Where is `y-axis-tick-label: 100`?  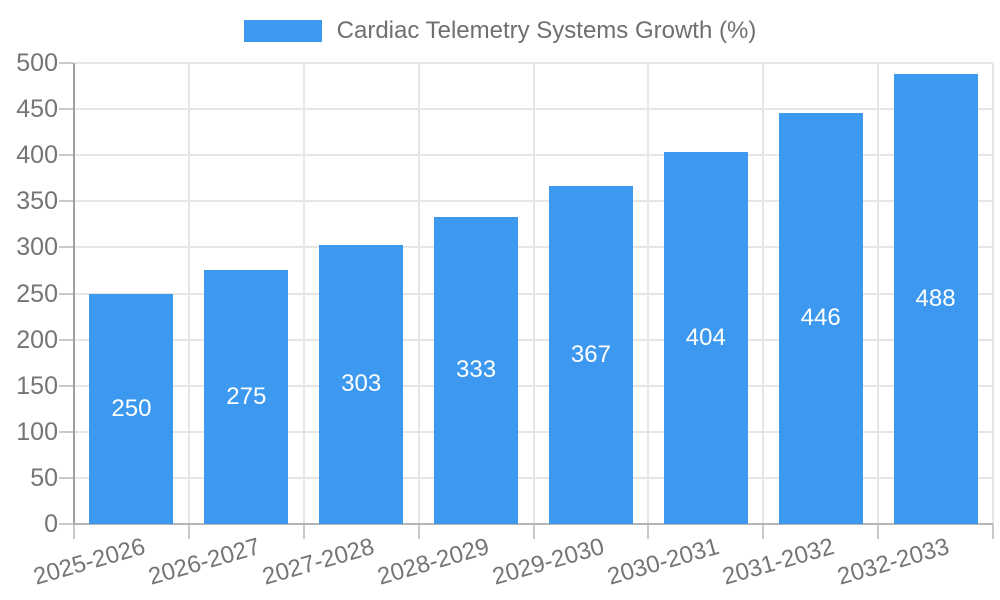 y-axis-tick-label: 100 is located at coordinates (37, 431).